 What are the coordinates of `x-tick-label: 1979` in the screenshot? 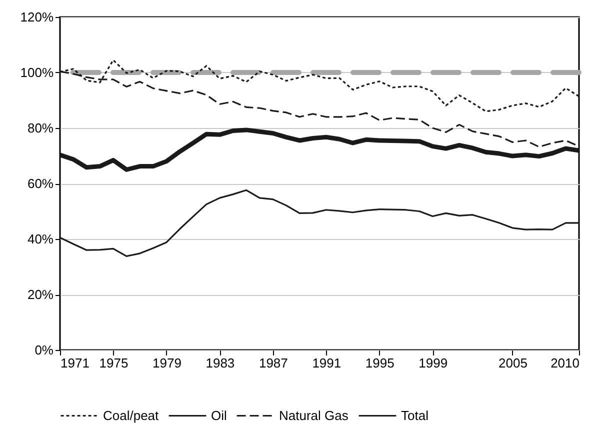 It's located at (167, 363).